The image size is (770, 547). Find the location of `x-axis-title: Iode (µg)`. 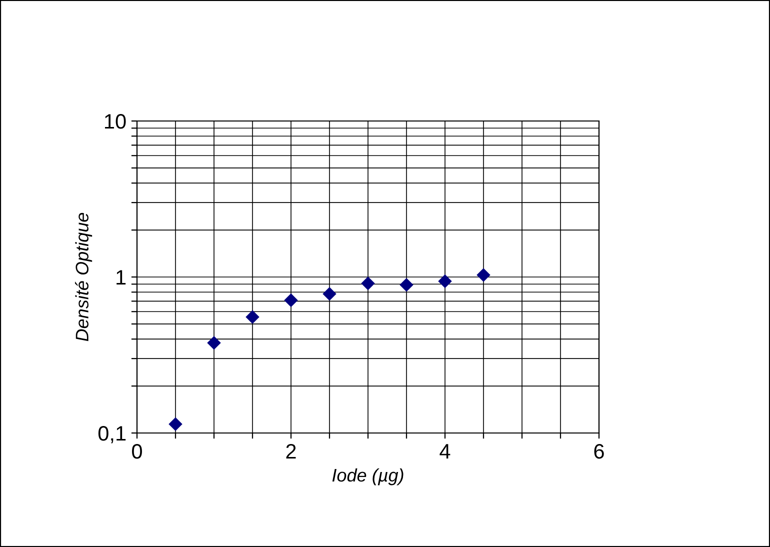

x-axis-title: Iode (µg) is located at coordinates (368, 477).